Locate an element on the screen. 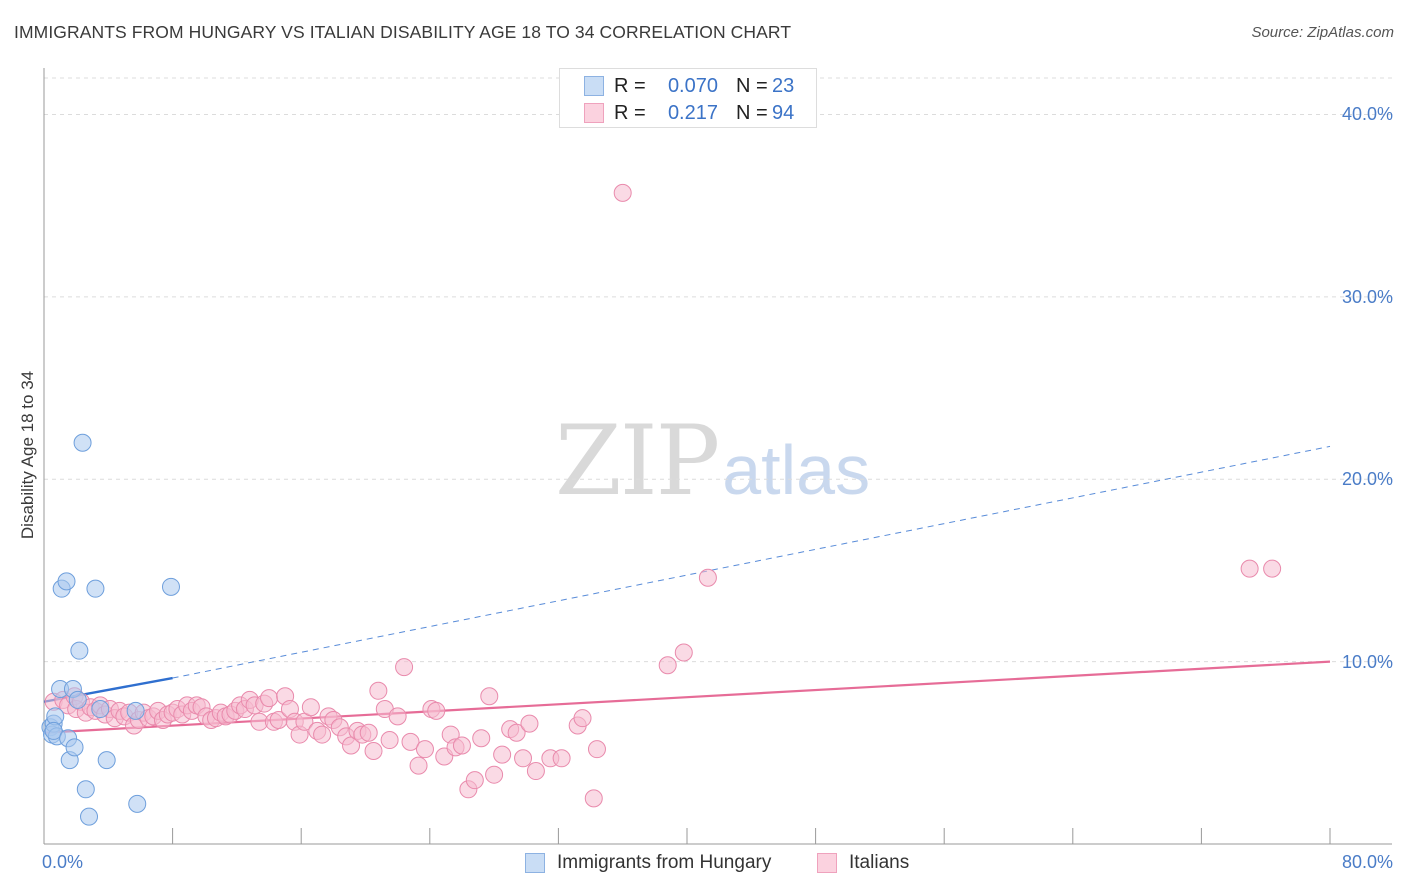 Image resolution: width=1406 pixels, height=892 pixels. legend-label-italians: Italians is located at coordinates (879, 862).